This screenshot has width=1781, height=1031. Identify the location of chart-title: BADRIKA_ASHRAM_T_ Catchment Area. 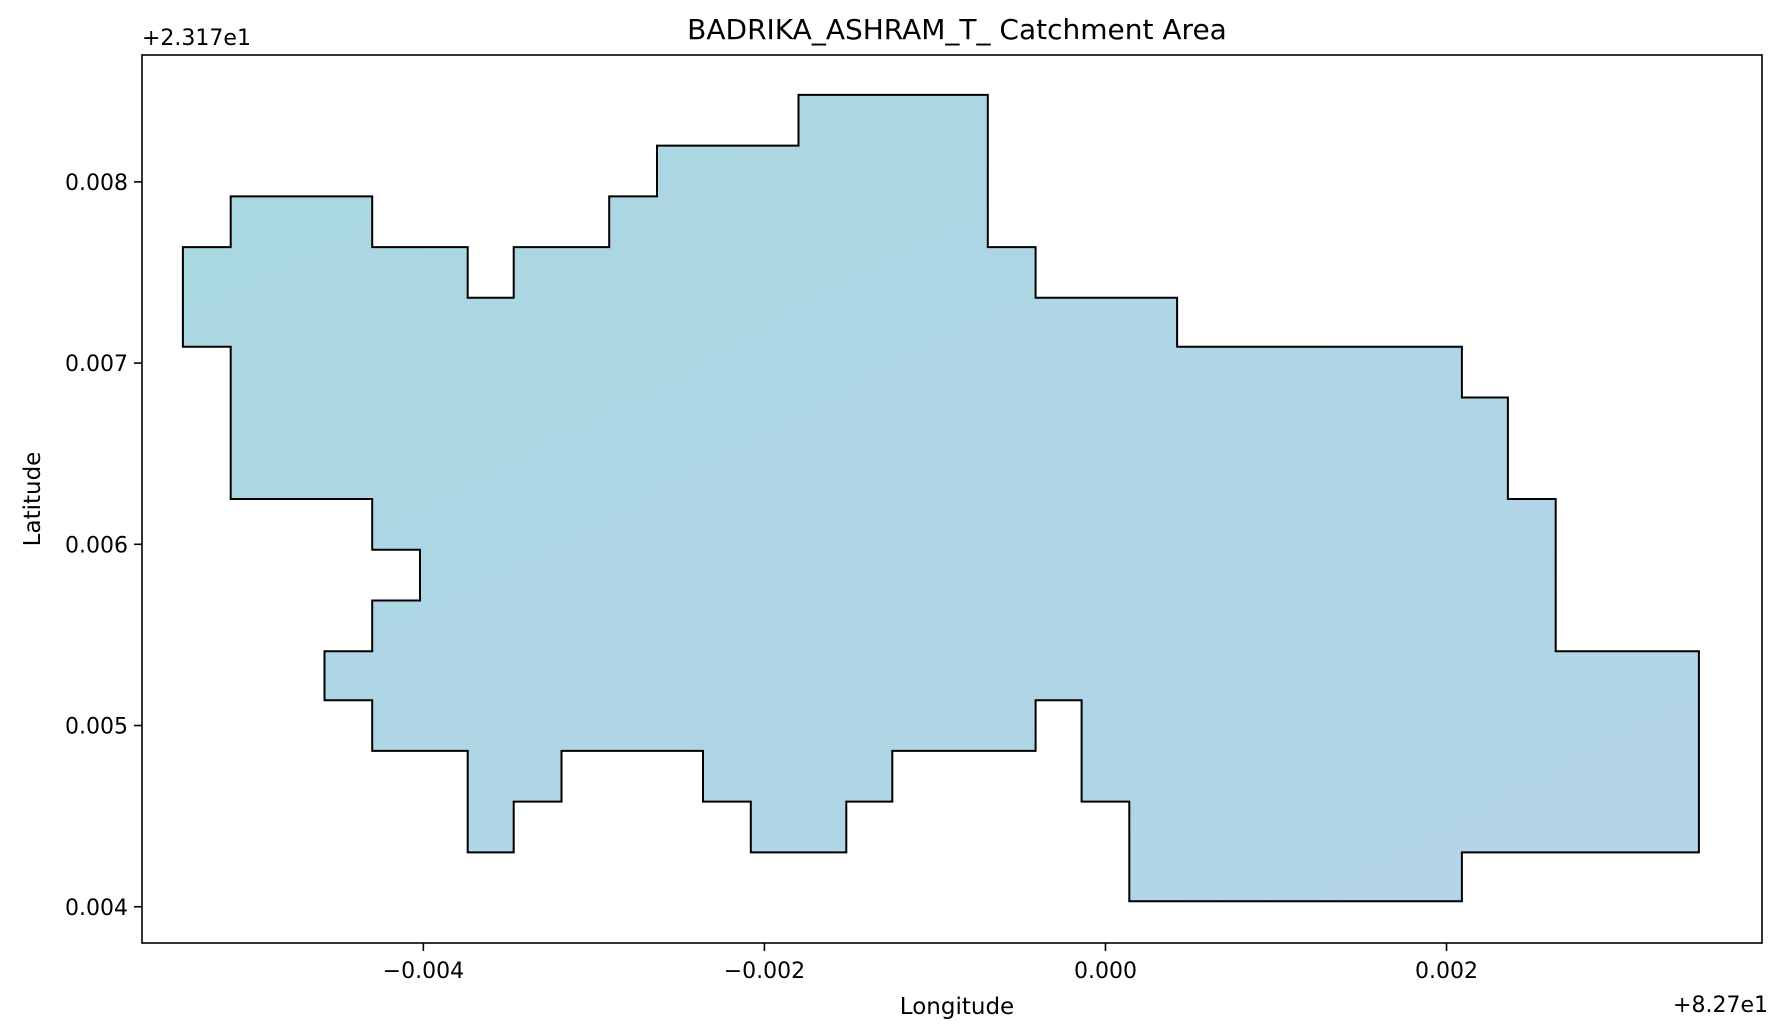
(957, 29).